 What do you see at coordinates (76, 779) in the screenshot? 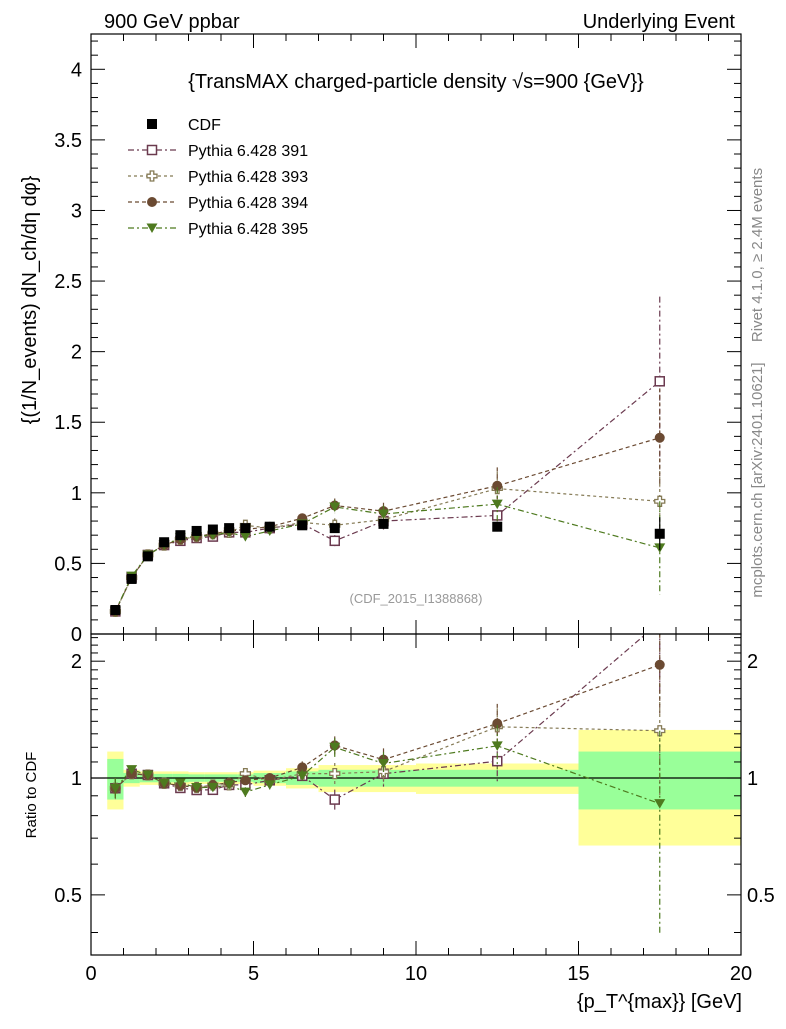
I see `ratio-y-tick-label: 1` at bounding box center [76, 779].